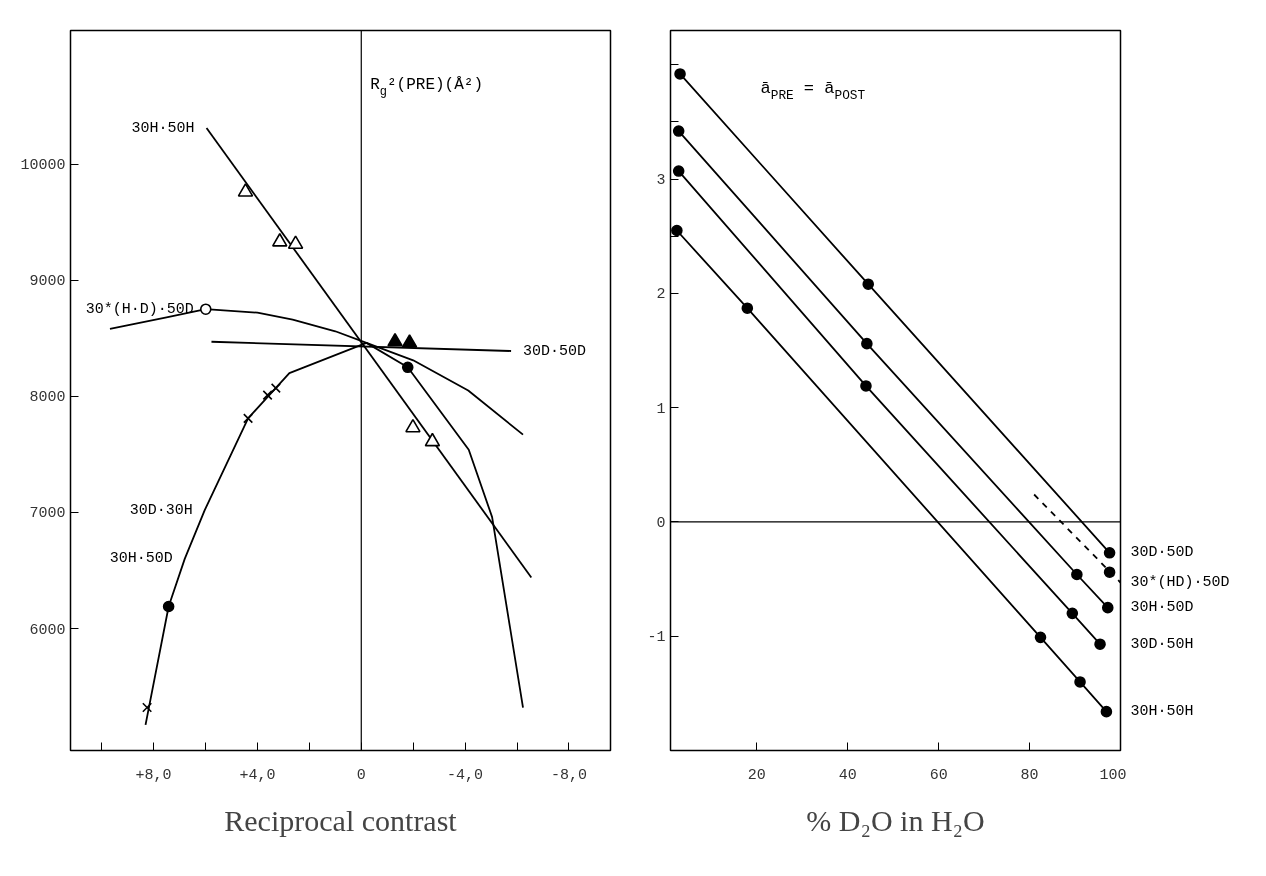 The image size is (1266, 876). I want to click on series-label: 30H·50H, so click(1162, 712).